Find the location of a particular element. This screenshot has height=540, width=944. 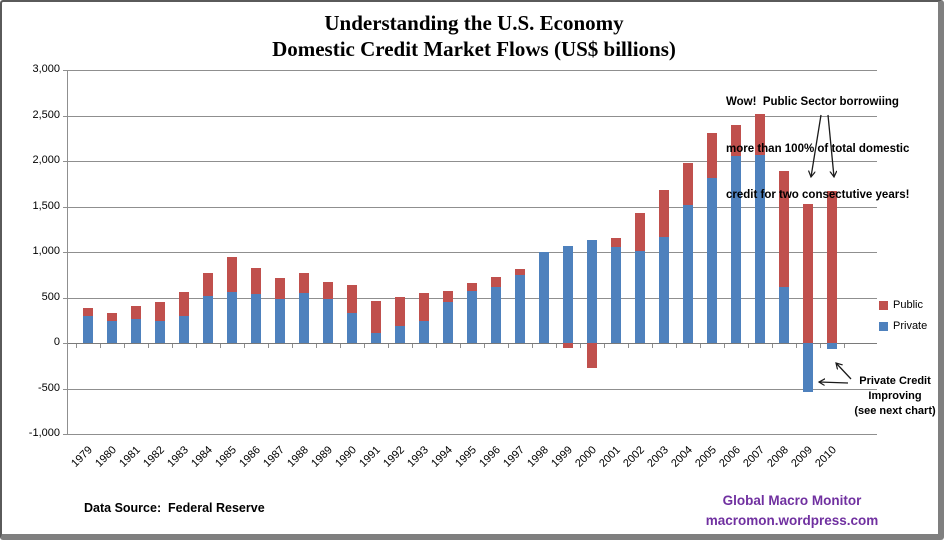

bar-segment-public-2007 is located at coordinates (760, 135).